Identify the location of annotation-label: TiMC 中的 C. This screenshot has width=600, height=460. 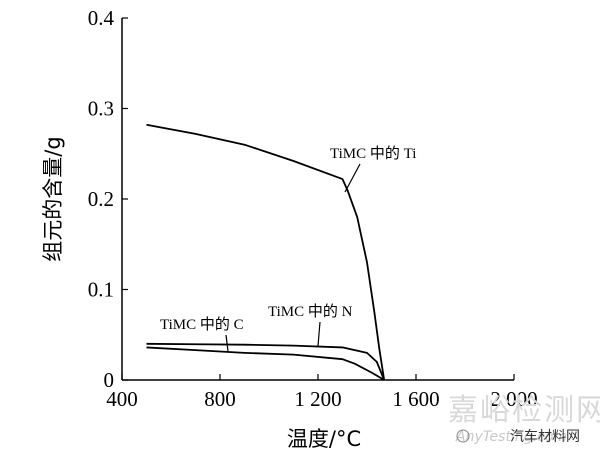
(202, 324).